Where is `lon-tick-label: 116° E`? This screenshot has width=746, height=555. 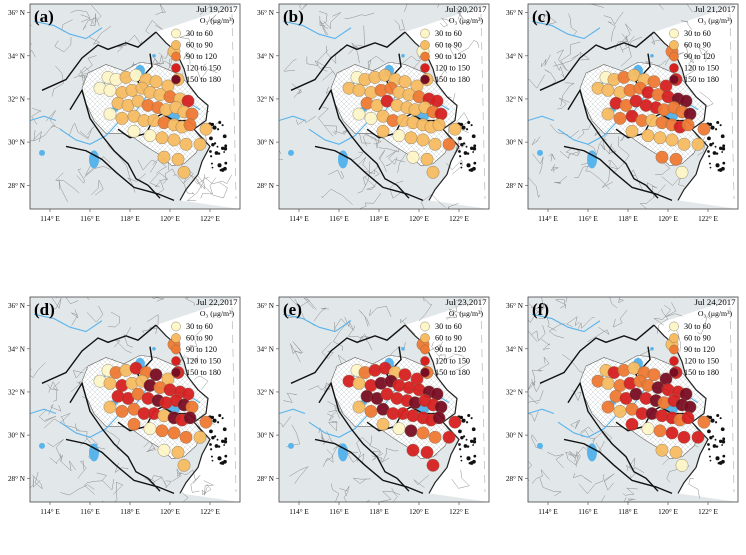
lon-tick-label: 116° E is located at coordinates (588, 512).